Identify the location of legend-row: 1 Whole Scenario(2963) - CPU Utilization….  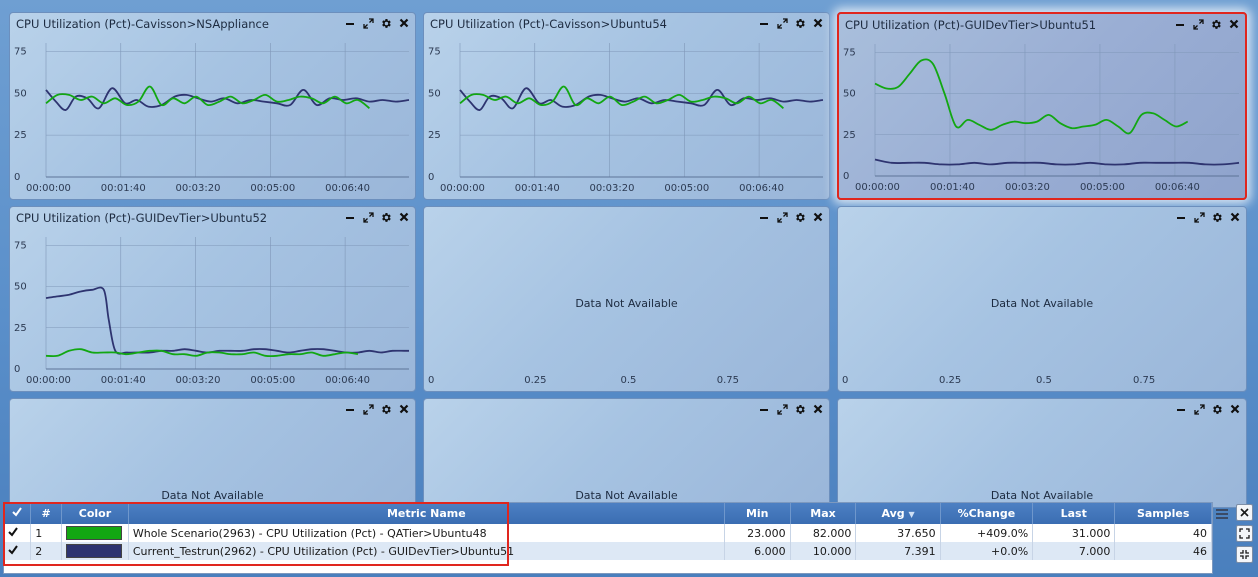
(608, 533).